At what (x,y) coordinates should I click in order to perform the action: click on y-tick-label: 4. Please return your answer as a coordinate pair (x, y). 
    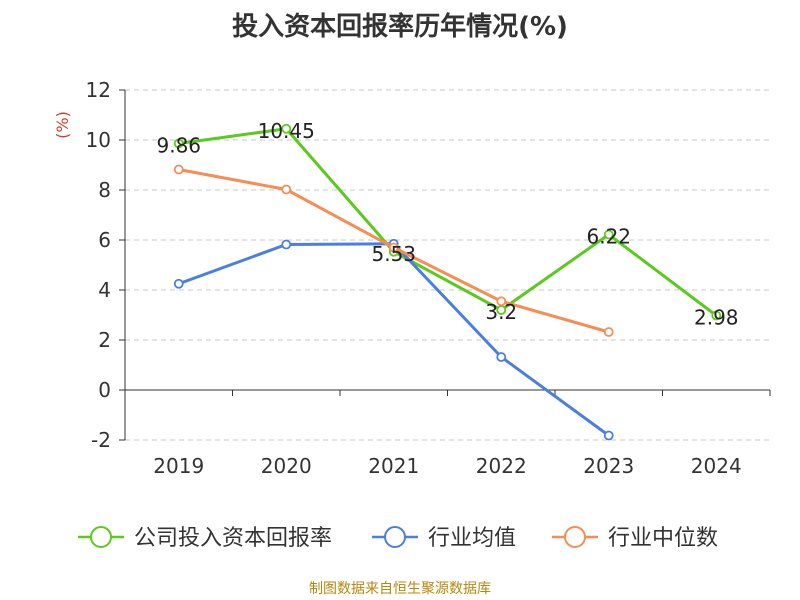
    Looking at the image, I should click on (104, 290).